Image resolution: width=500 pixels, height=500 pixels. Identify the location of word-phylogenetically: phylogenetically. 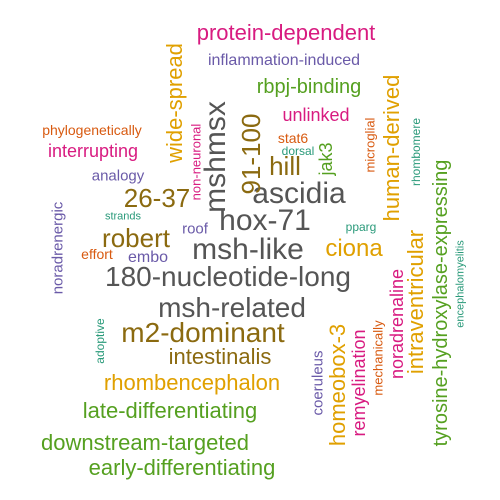
(92, 130).